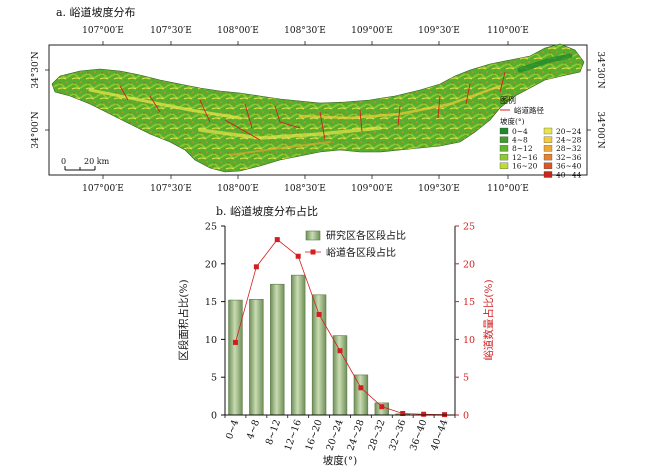 This screenshot has width=650, height=472. What do you see at coordinates (277, 240) in the screenshot?
I see `line-point-8~12` at bounding box center [277, 240].